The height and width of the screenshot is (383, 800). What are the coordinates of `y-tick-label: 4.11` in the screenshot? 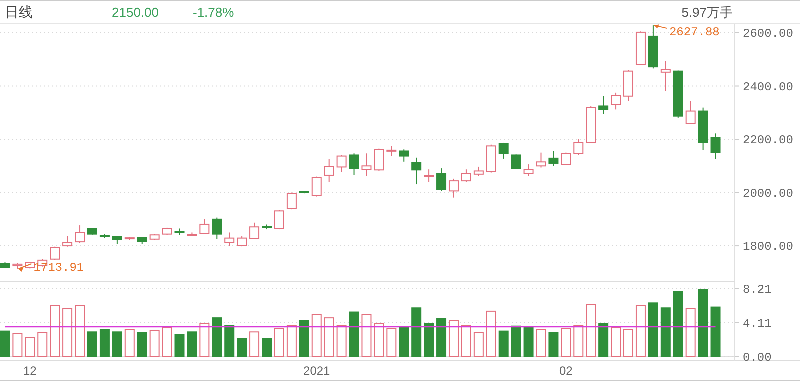 It's located at (757, 323).